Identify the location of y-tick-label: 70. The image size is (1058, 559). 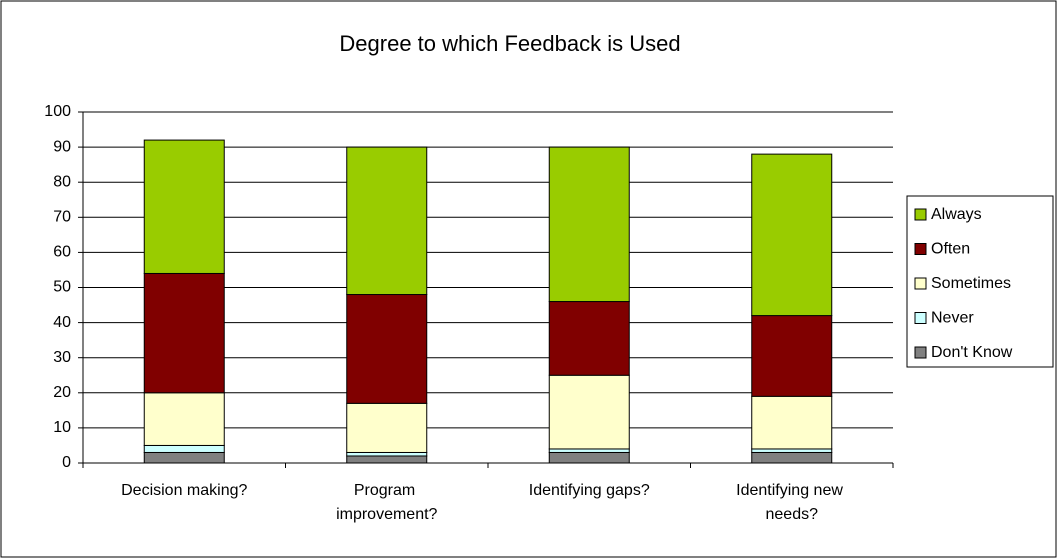
(62, 217).